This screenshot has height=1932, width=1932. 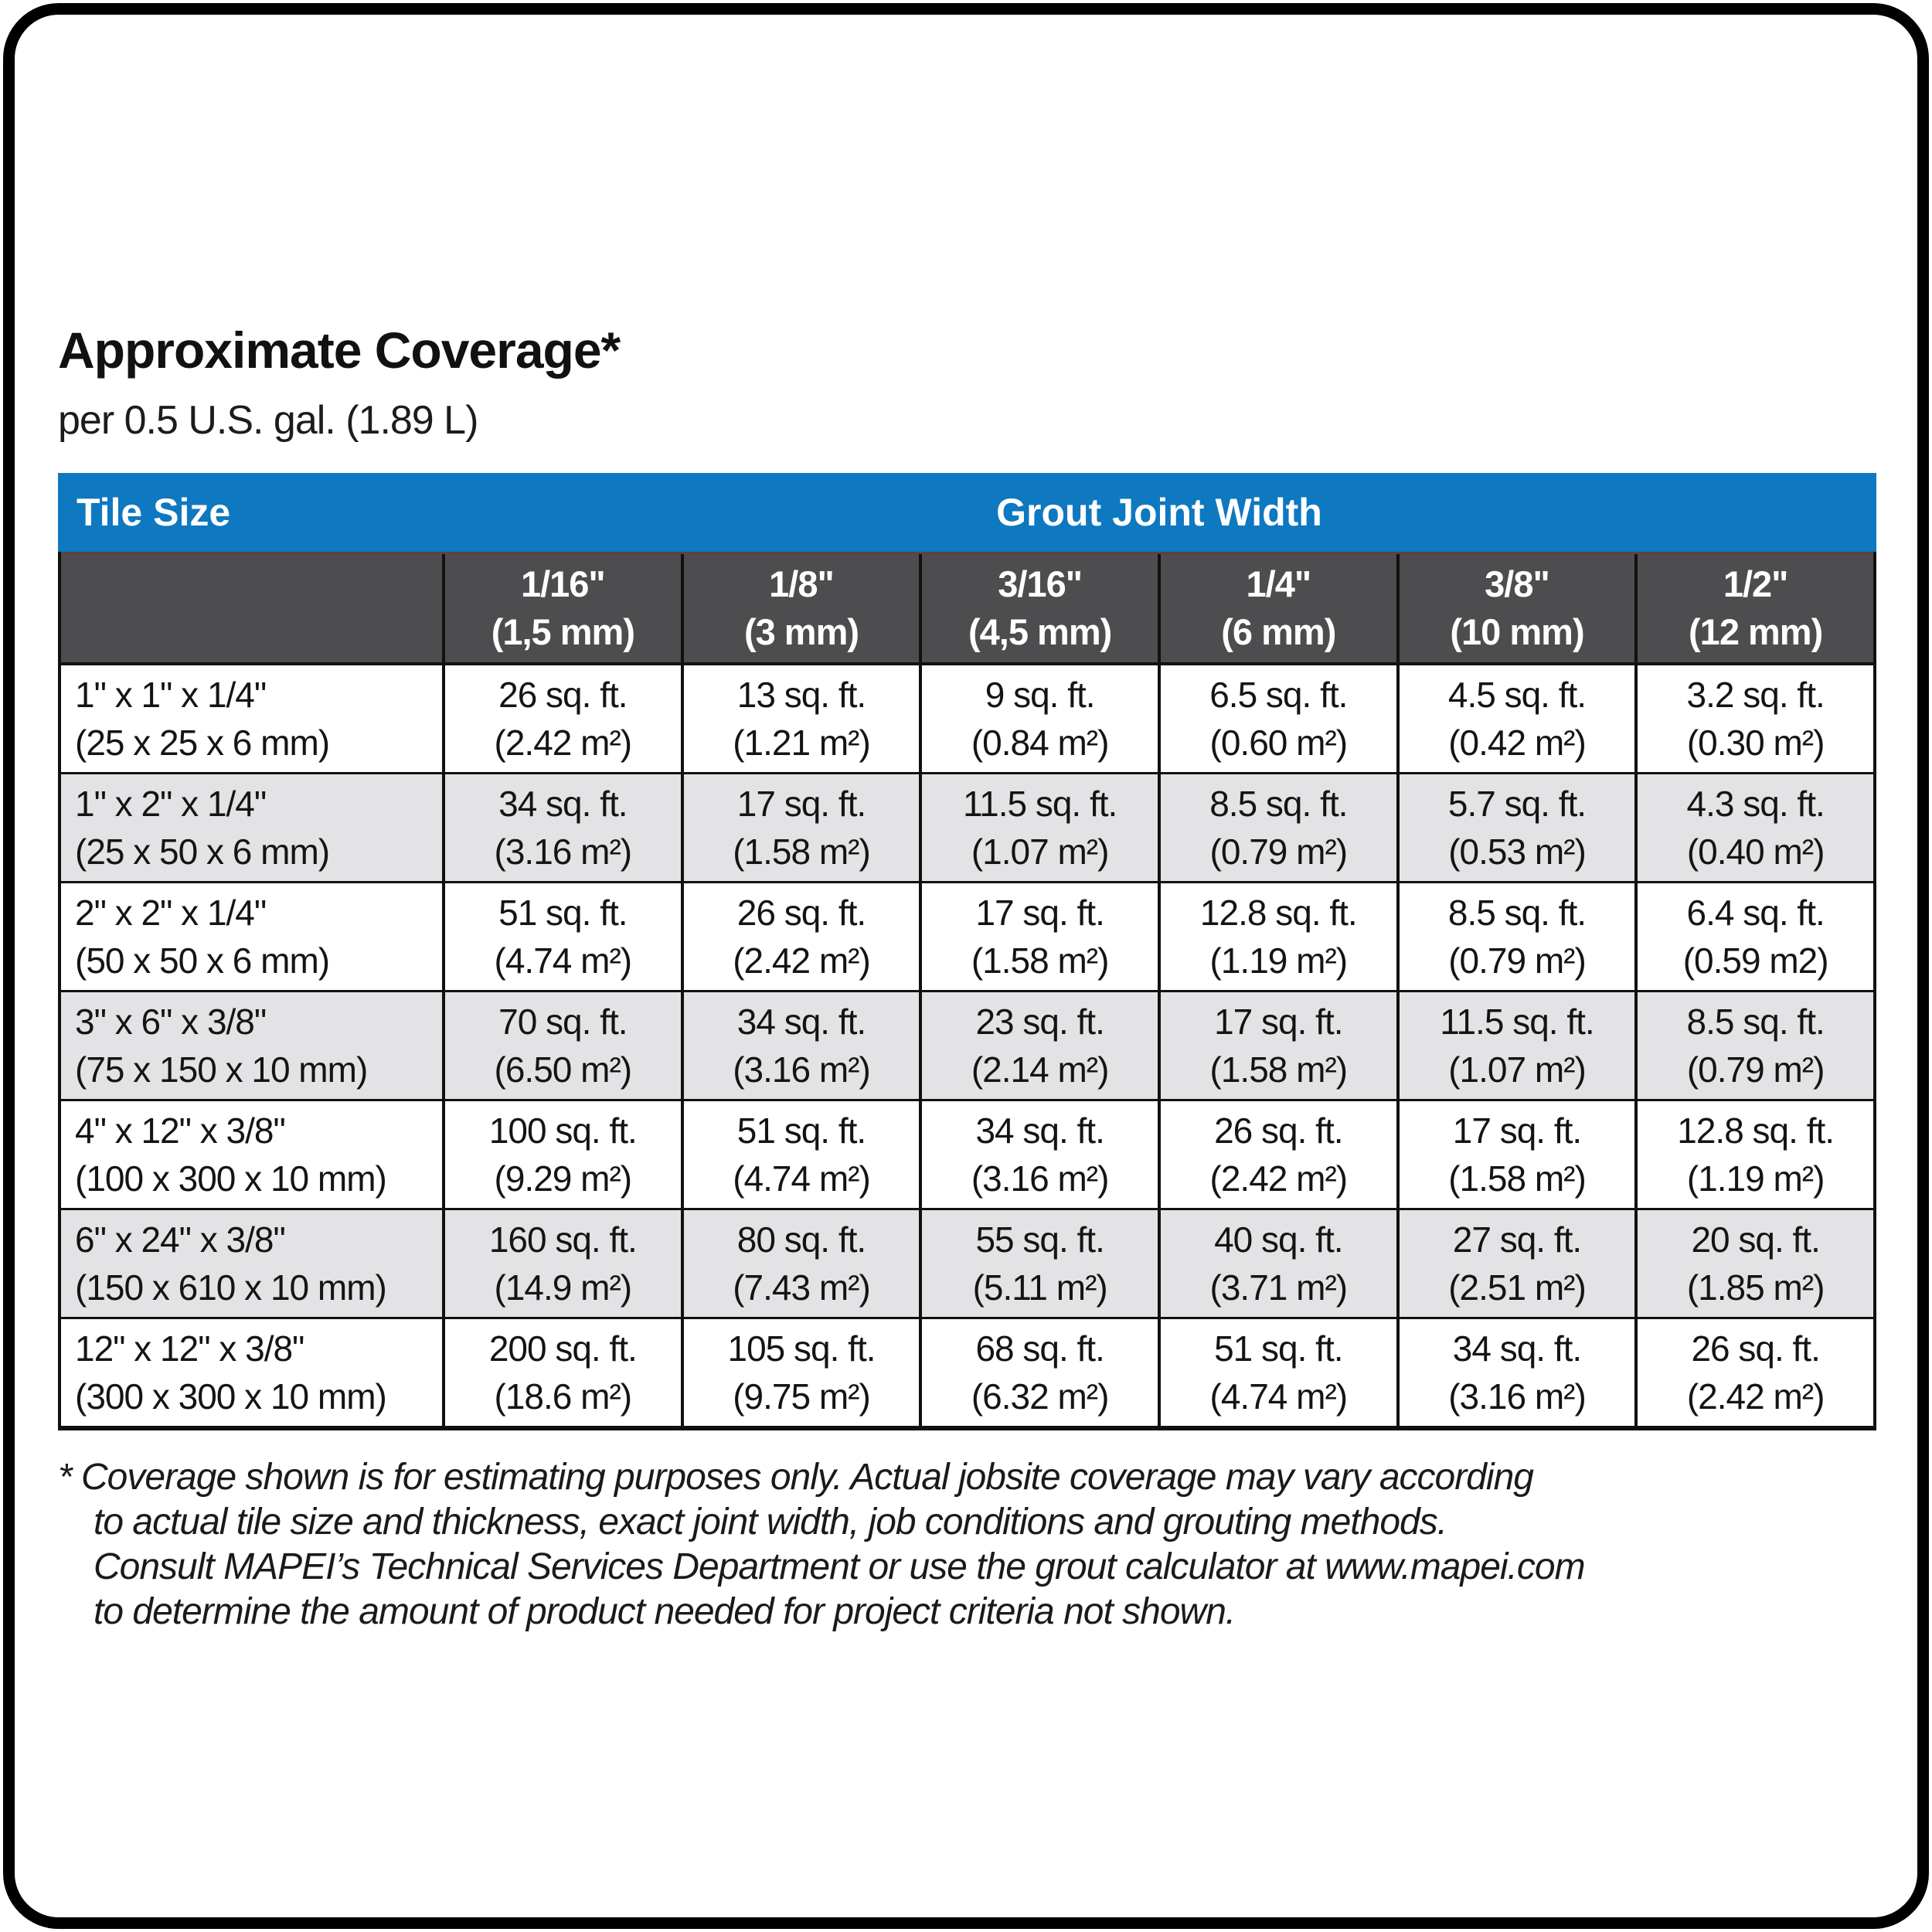 What do you see at coordinates (202, 852) in the screenshot?
I see `cell-line: (25 x 50 x 6 mm)` at bounding box center [202, 852].